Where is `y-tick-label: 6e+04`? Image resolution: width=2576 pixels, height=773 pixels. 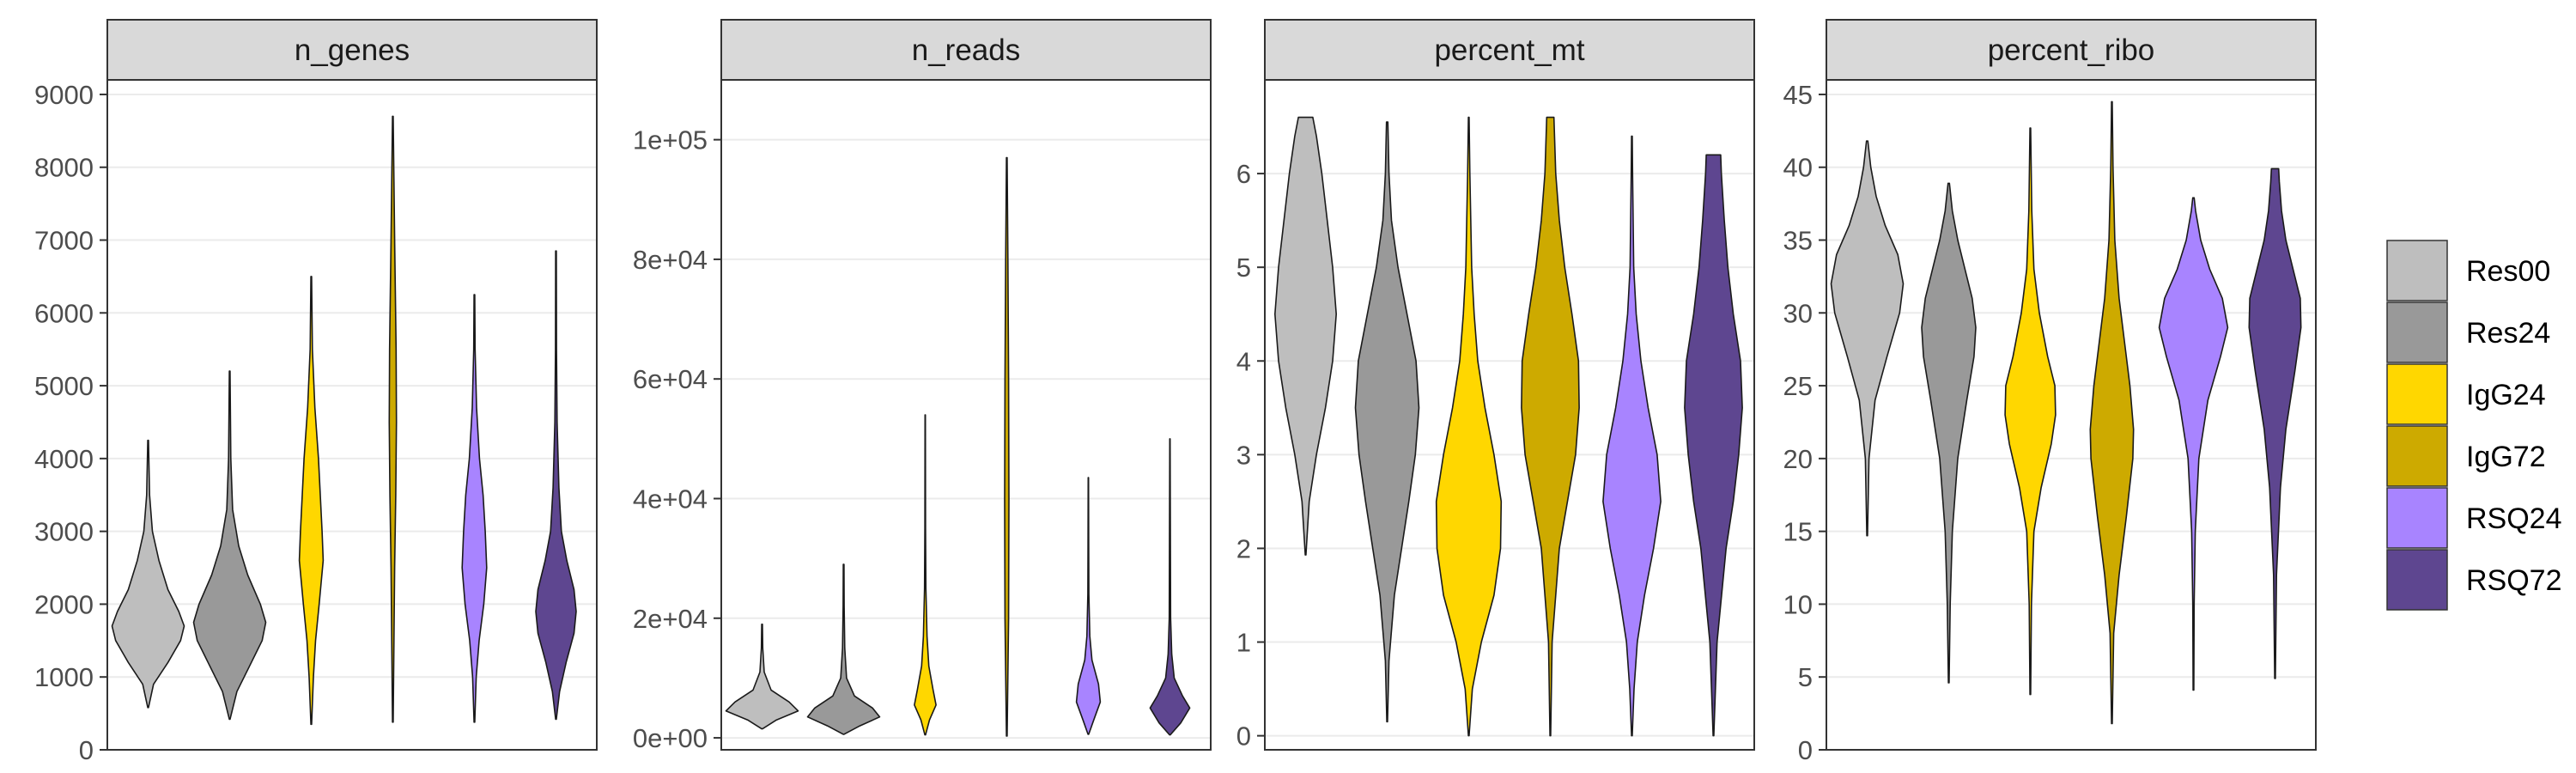 y-tick-label: 6e+04 is located at coordinates (671, 379).